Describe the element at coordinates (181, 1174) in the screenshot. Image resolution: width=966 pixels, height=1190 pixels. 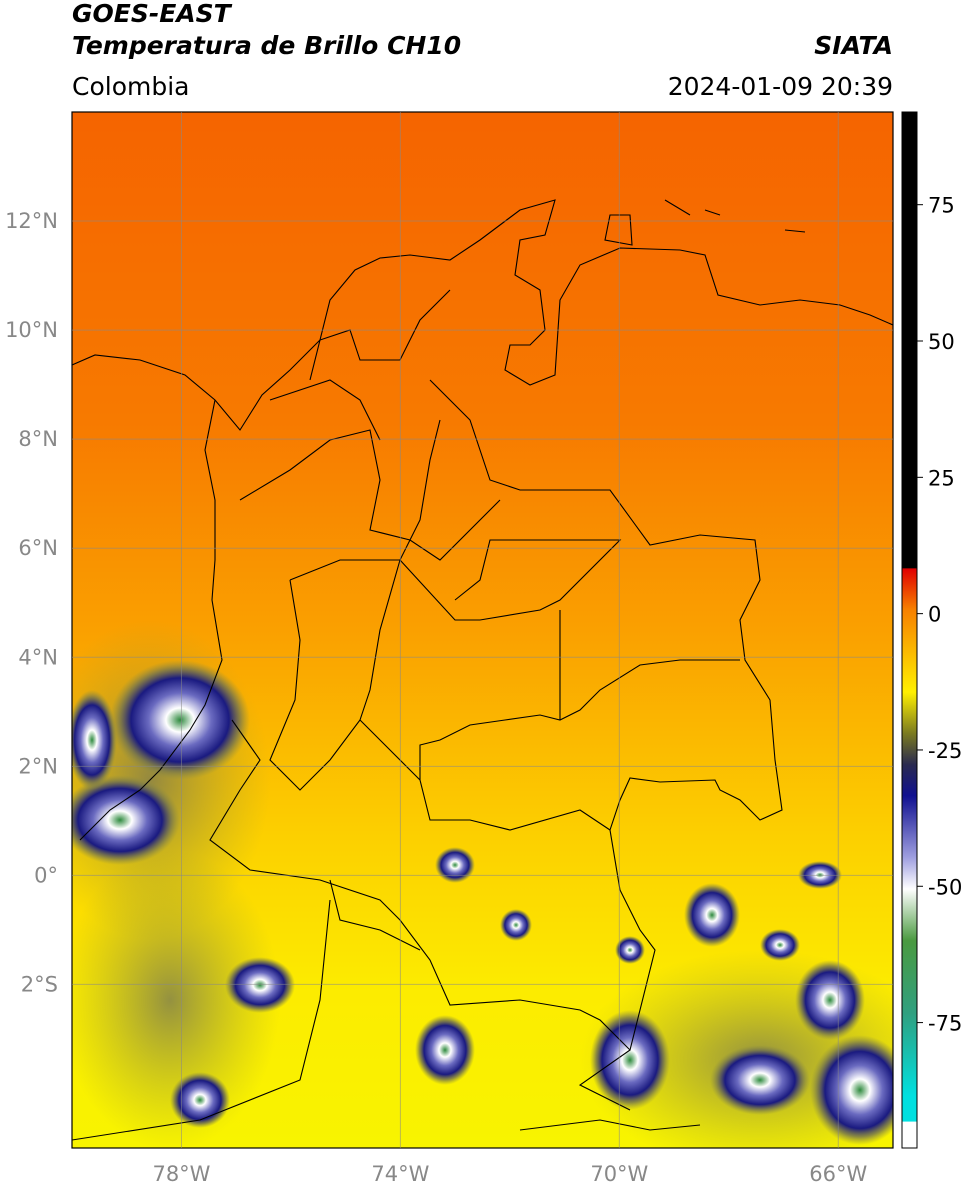
I see `x-tick-label: 78°W` at that location.